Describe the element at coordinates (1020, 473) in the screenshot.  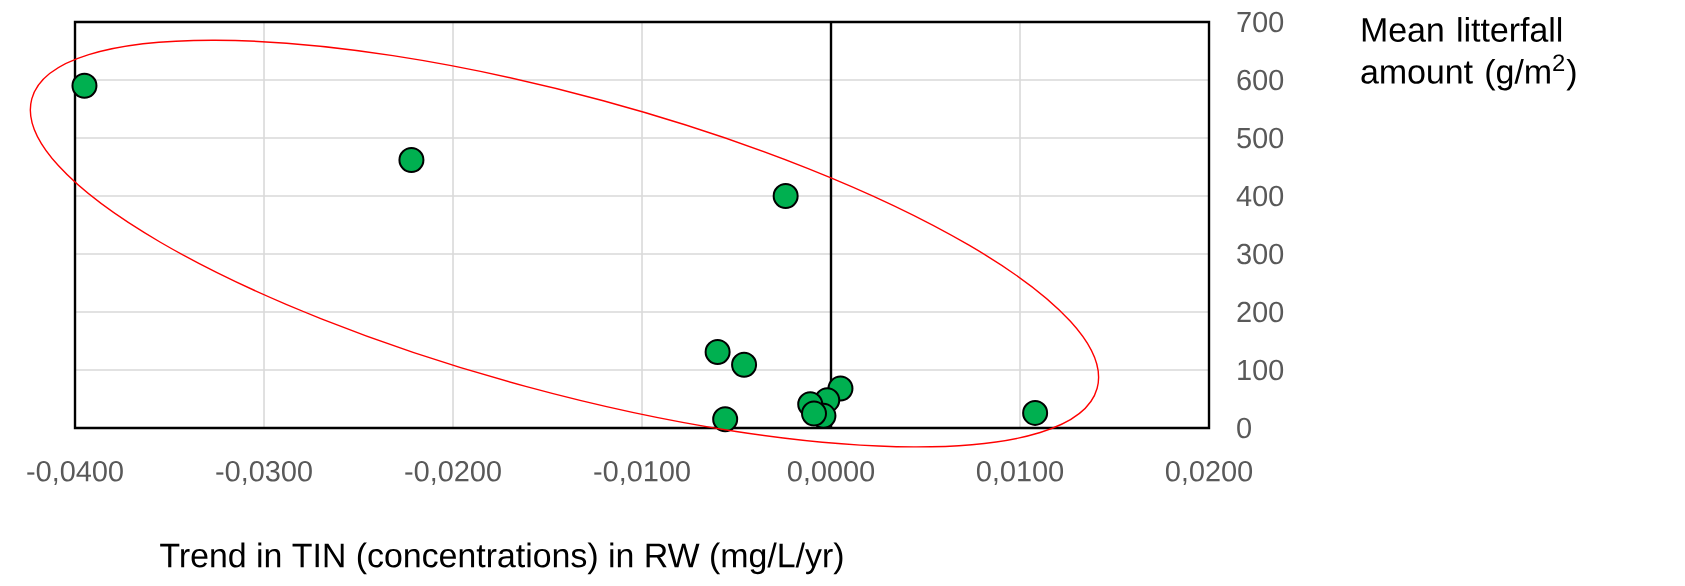
I see `x-tick-label: 0,0100` at that location.